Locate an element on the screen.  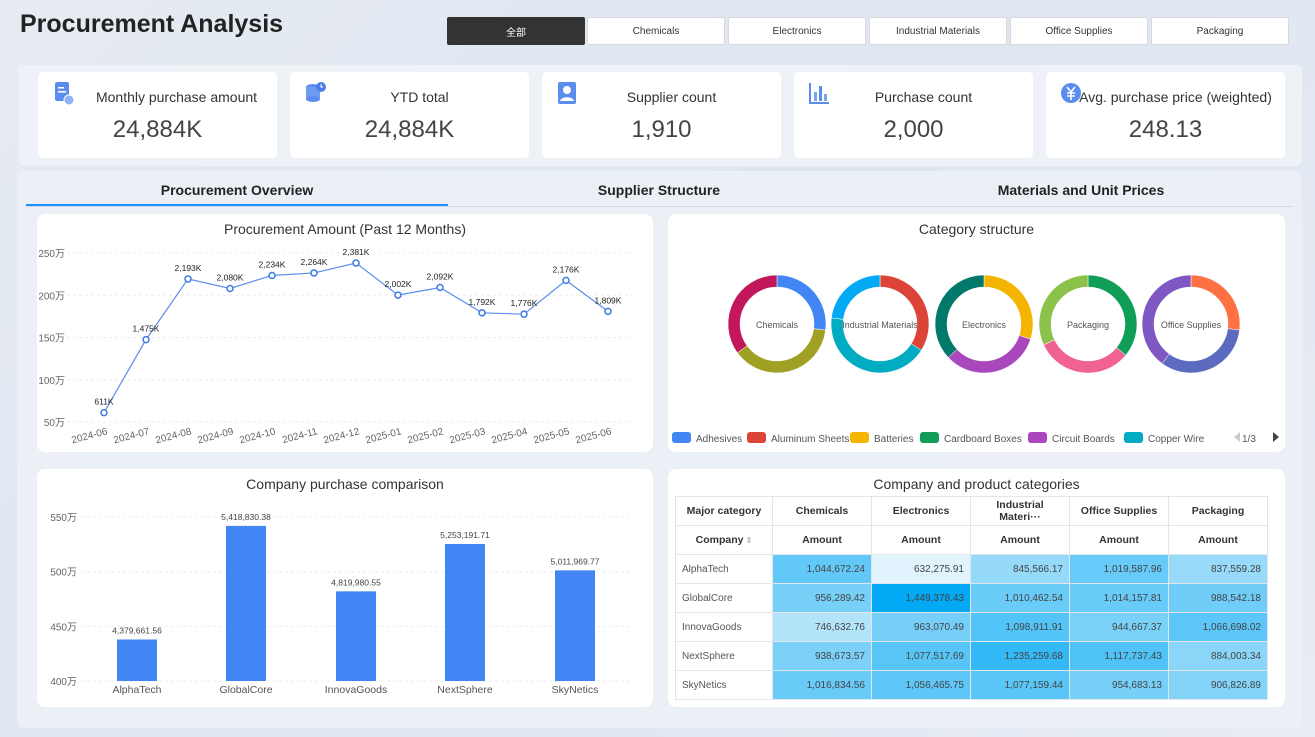
data-label: 2,193K is located at coordinates (188, 268).